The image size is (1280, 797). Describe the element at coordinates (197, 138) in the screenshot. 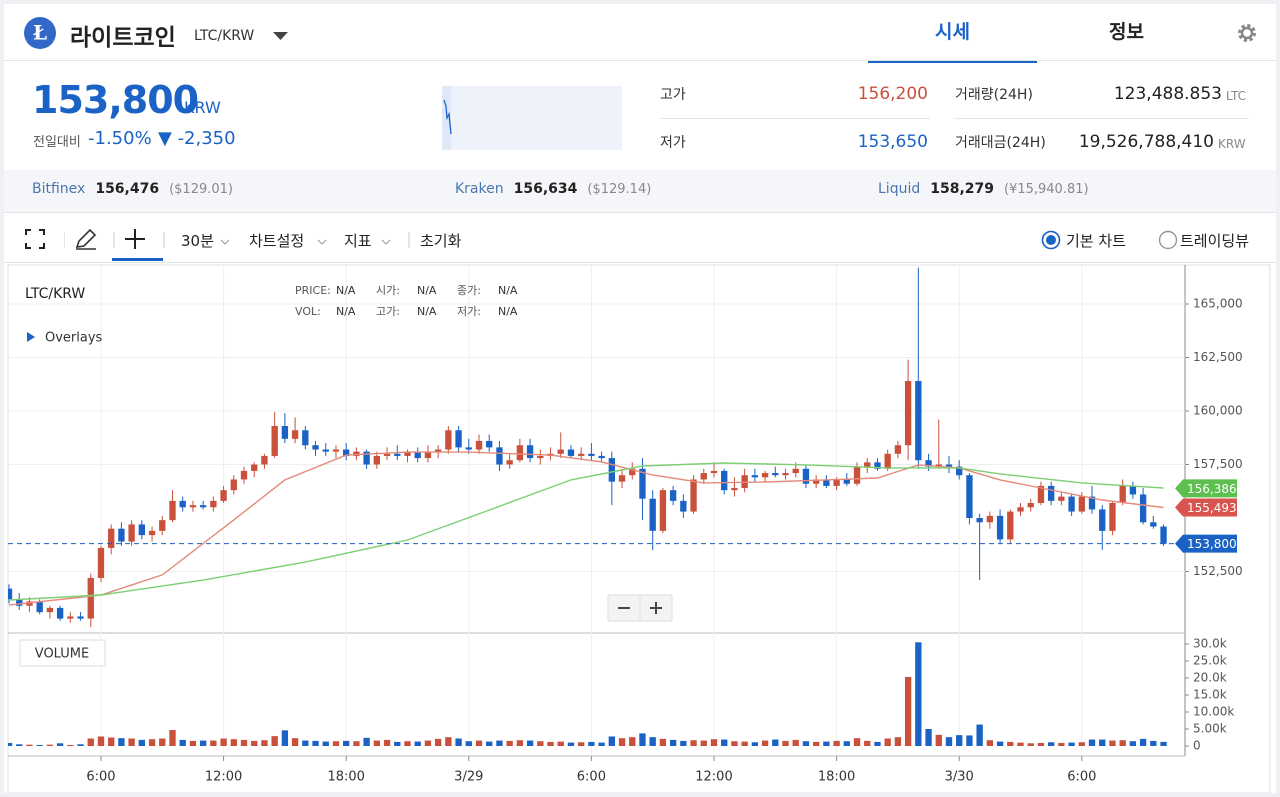

I see `change-abs: ▼ -2,350` at that location.